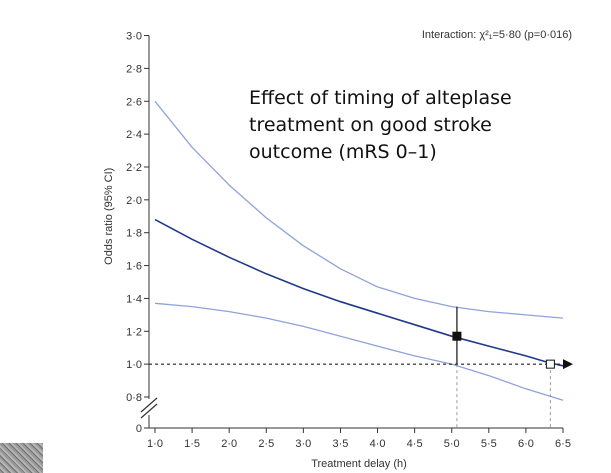 The image size is (611, 473). What do you see at coordinates (359, 464) in the screenshot?
I see `x-axis-label: Treatment delay (h)` at bounding box center [359, 464].